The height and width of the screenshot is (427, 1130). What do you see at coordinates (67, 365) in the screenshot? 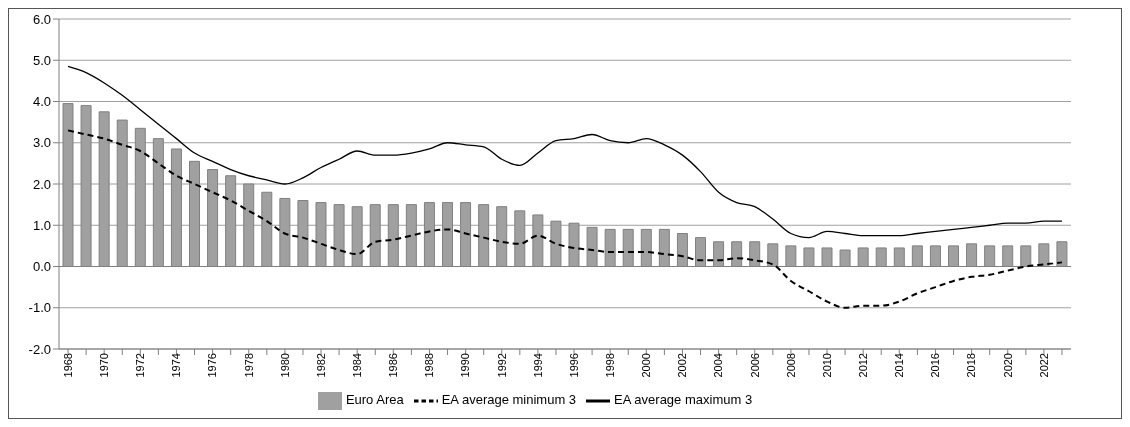
I see `x-tick-label: 1968` at bounding box center [67, 365].